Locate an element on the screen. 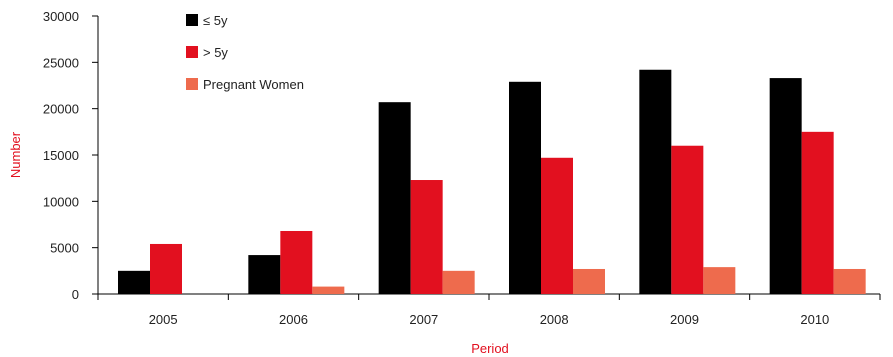  bar-1-2008 is located at coordinates (525, 187).